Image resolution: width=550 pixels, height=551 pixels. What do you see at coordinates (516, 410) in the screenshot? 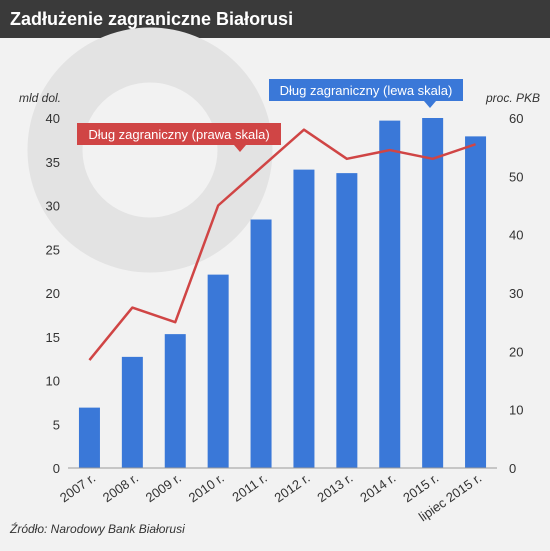
I see `right-tick-label: 10` at bounding box center [516, 410].